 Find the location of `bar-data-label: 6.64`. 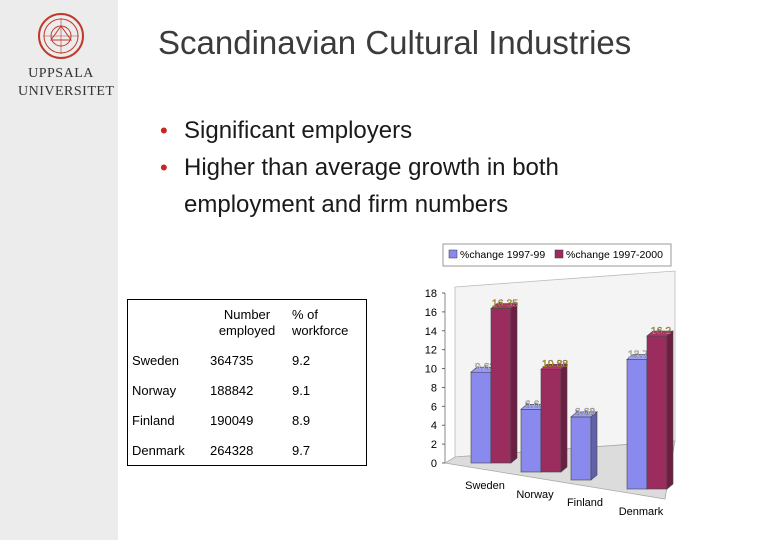

bar-data-label: 6.64 is located at coordinates (535, 404).